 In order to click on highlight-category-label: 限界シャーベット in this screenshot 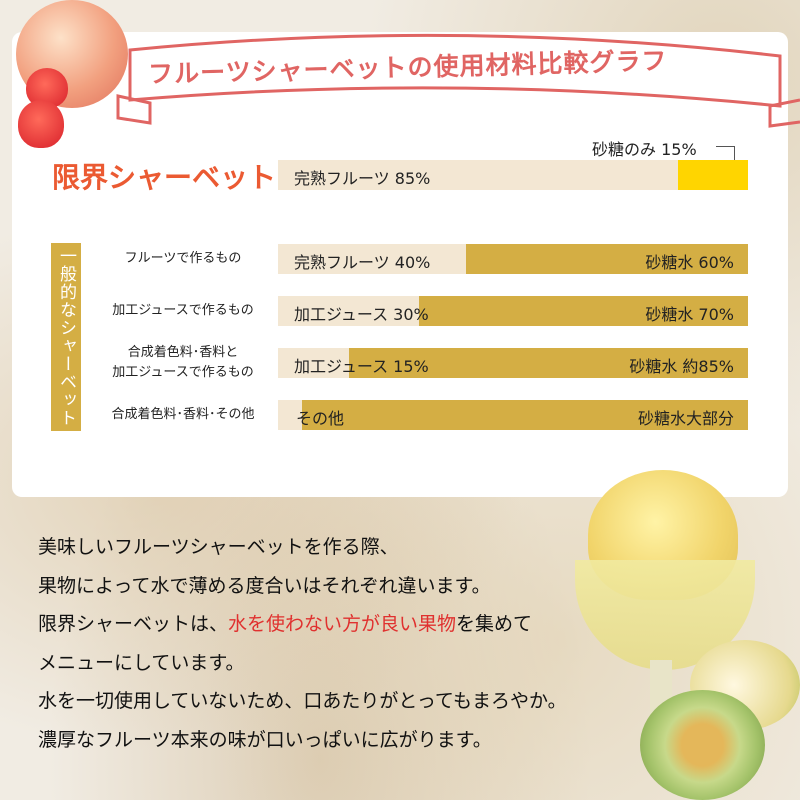, I will do `click(164, 177)`.